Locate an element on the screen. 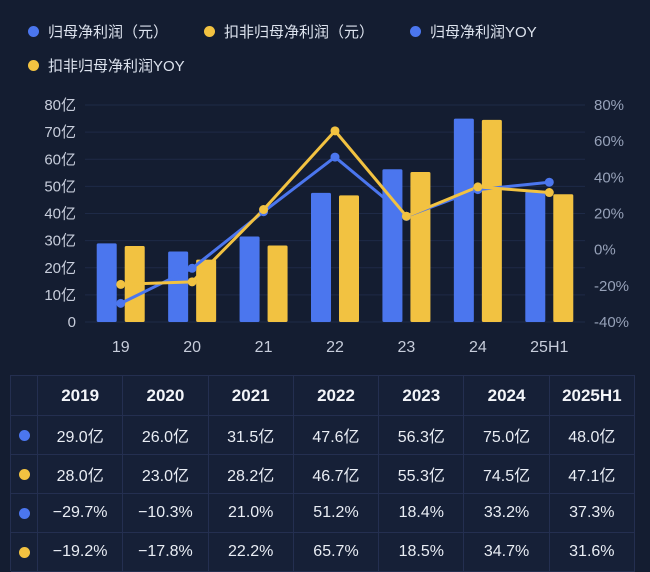  svg-text: 20亿 is located at coordinates (60, 268).